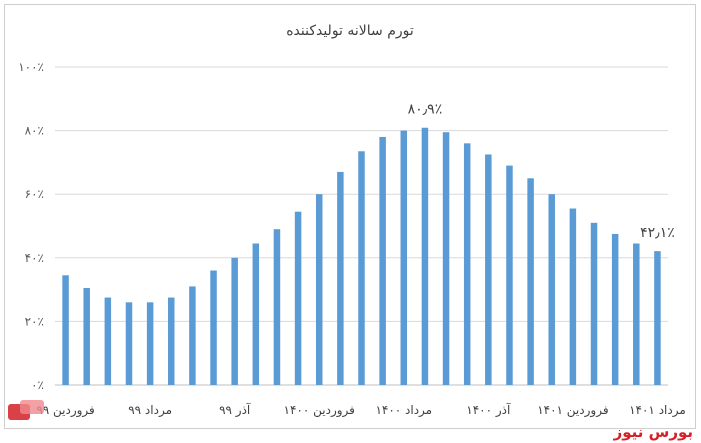 The height and width of the screenshot is (443, 701). What do you see at coordinates (350, 31) in the screenshot?
I see `chart-title: تورم سالانه تولیدکننده` at bounding box center [350, 31].